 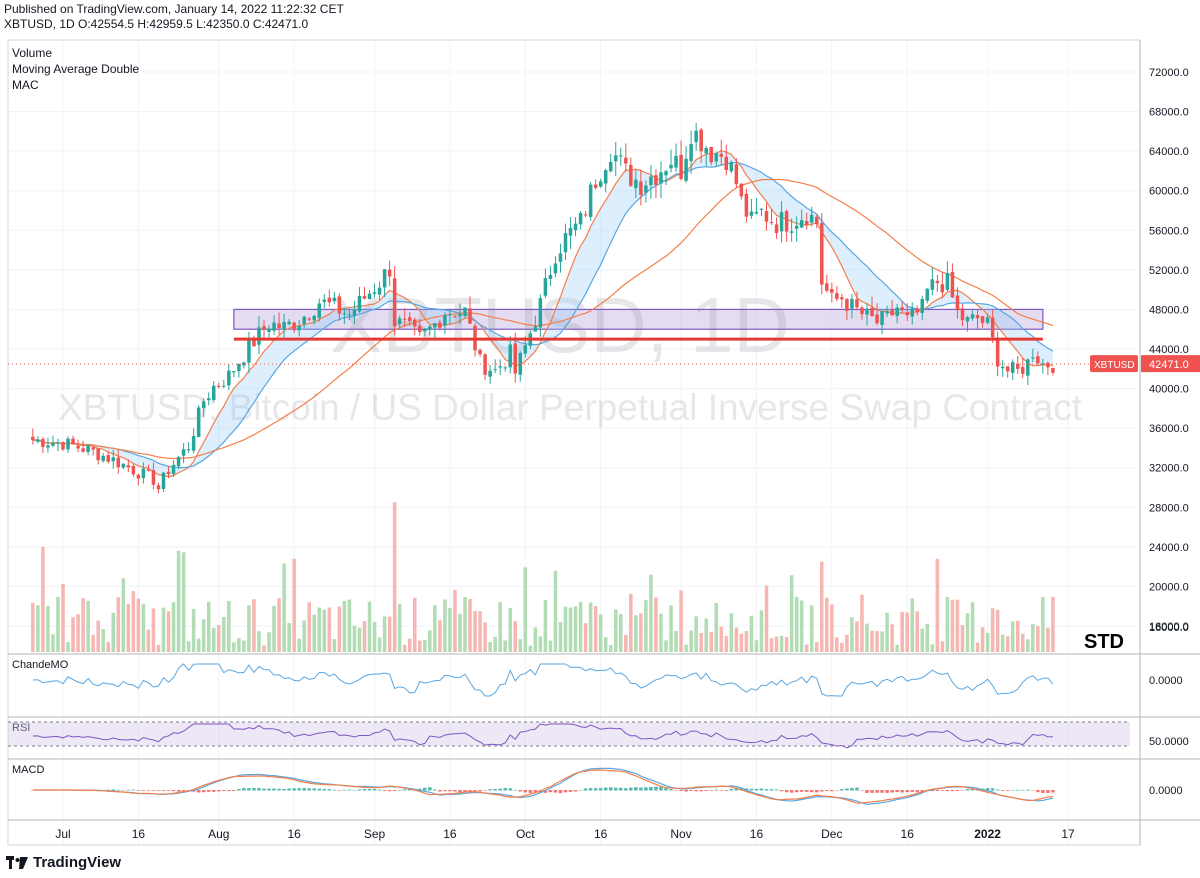 What do you see at coordinates (375, 834) in the screenshot?
I see `time-tick-label: Sep` at bounding box center [375, 834].